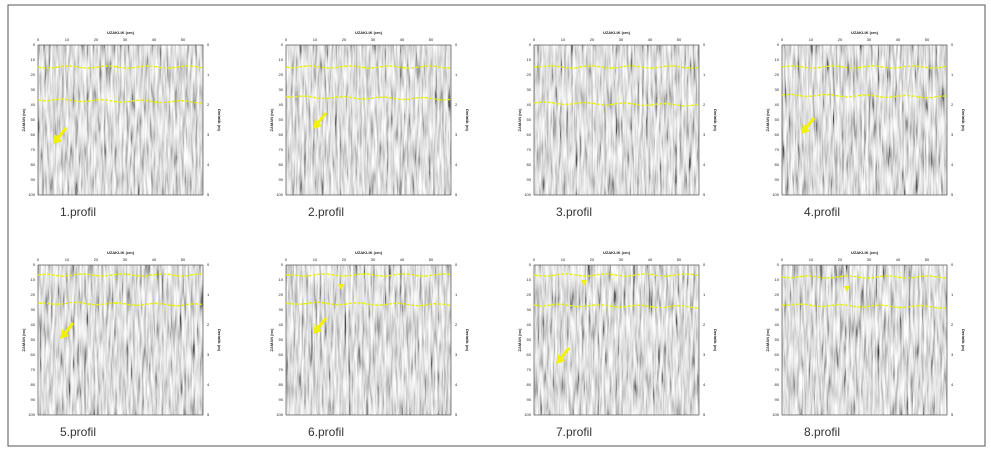  What do you see at coordinates (704, 384) in the screenshot?
I see `right-tick-label: 4` at bounding box center [704, 384].